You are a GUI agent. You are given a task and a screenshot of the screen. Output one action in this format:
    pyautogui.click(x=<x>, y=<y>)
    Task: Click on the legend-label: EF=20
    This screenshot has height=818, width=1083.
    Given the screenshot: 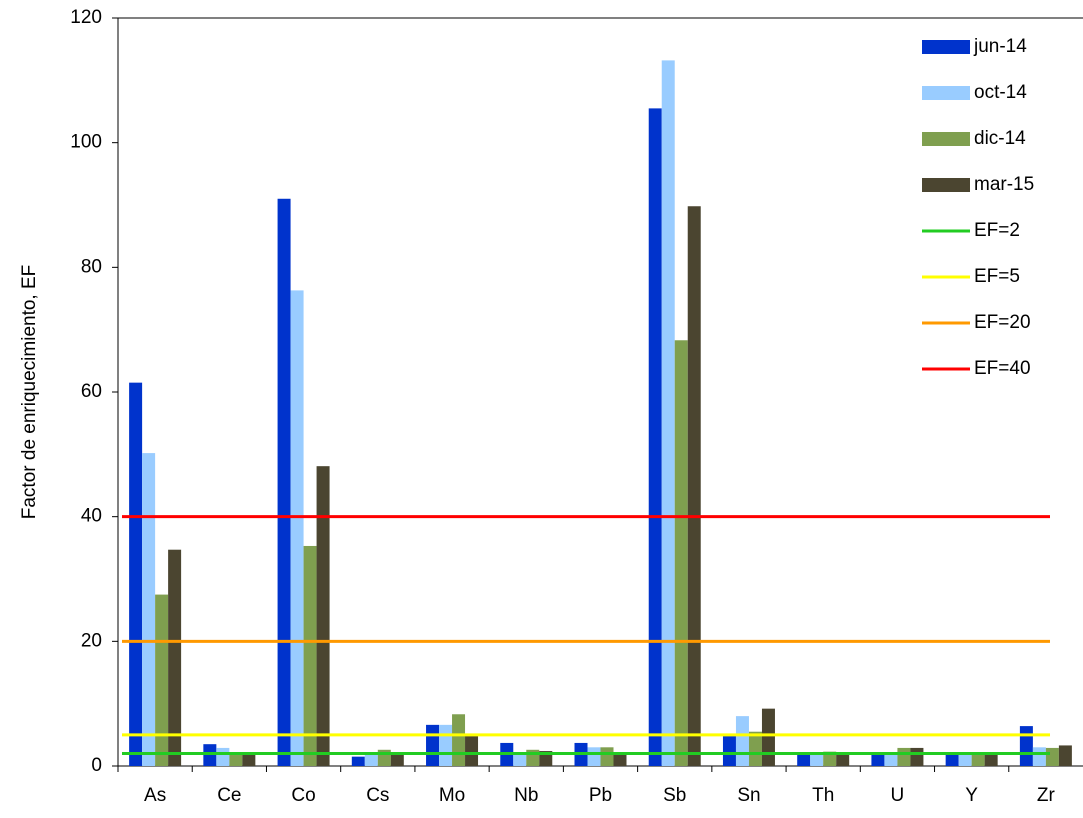 What is the action you would take?
    pyautogui.click(x=1002, y=322)
    